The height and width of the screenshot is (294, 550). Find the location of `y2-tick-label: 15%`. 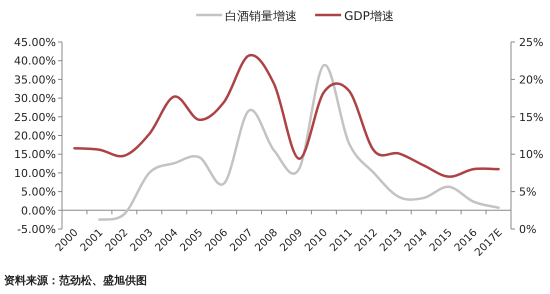

y2-tick-label: 15% is located at coordinates (531, 117).